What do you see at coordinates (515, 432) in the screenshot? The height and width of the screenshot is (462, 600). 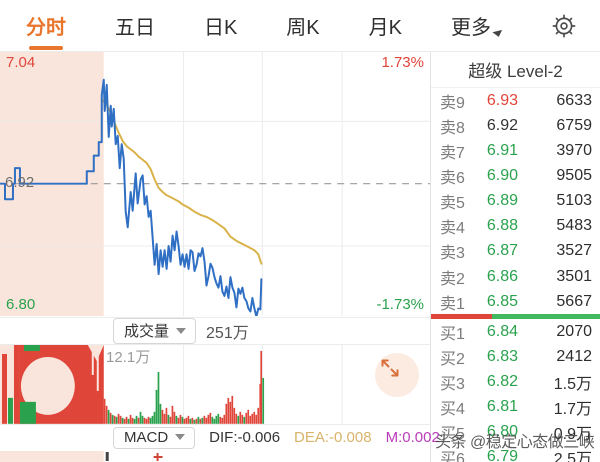 I see `buy-order-row: 买5 6.80 0.9万` at bounding box center [515, 432].